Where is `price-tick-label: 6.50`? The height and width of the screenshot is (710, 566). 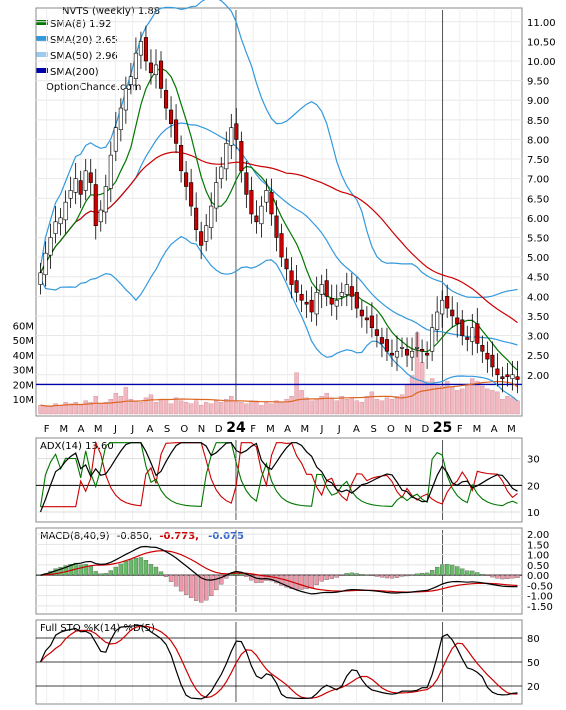
price-tick-label: 6.50 is located at coordinates (538, 199).